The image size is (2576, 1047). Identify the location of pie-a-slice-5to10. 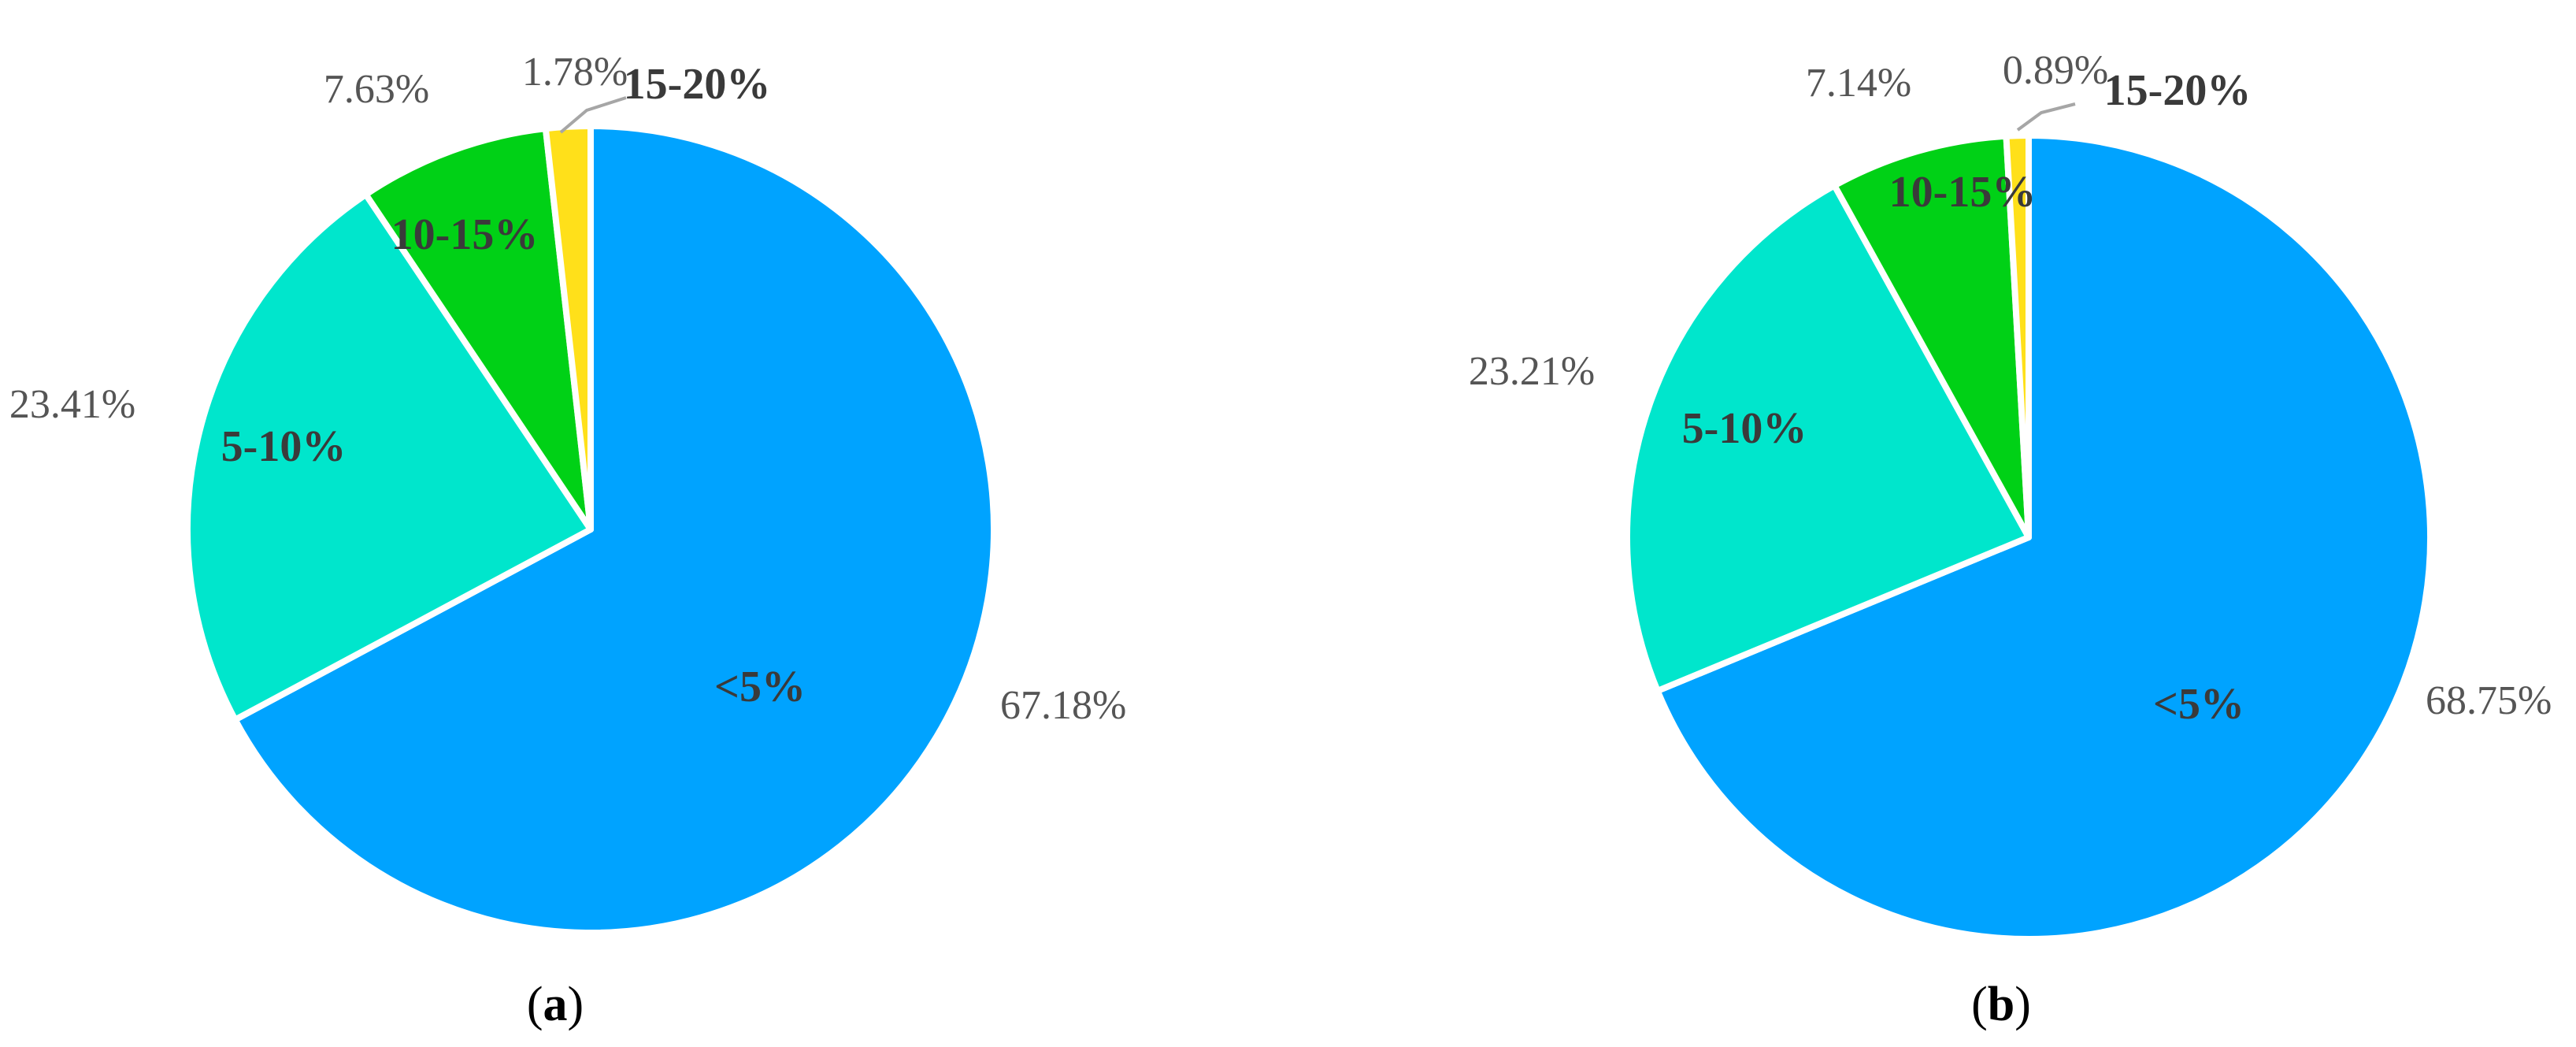
(389, 457).